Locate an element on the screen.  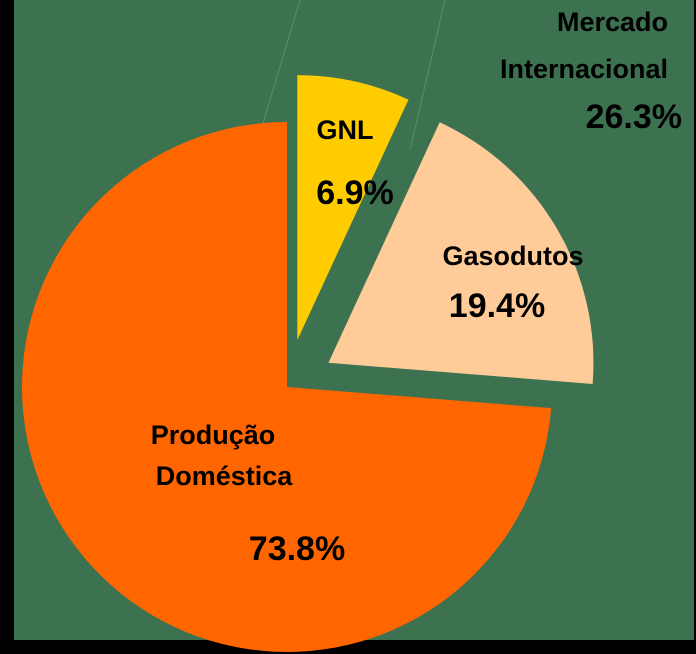
decor-line is located at coordinates (427, 75).